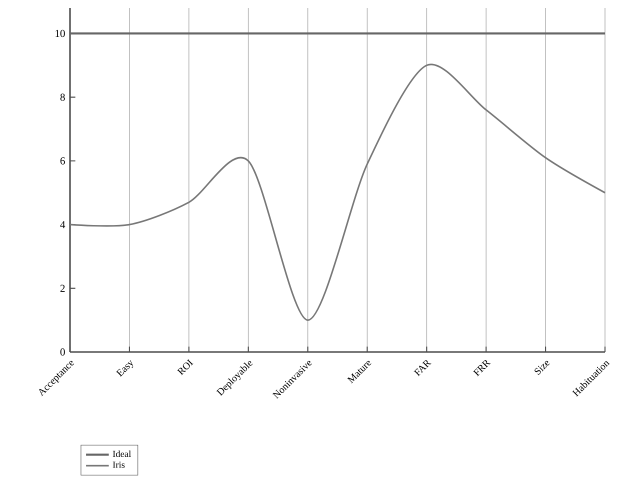 The width and height of the screenshot is (625, 494). Describe the element at coordinates (481, 368) in the screenshot. I see `x-tick-label: FRR` at that location.